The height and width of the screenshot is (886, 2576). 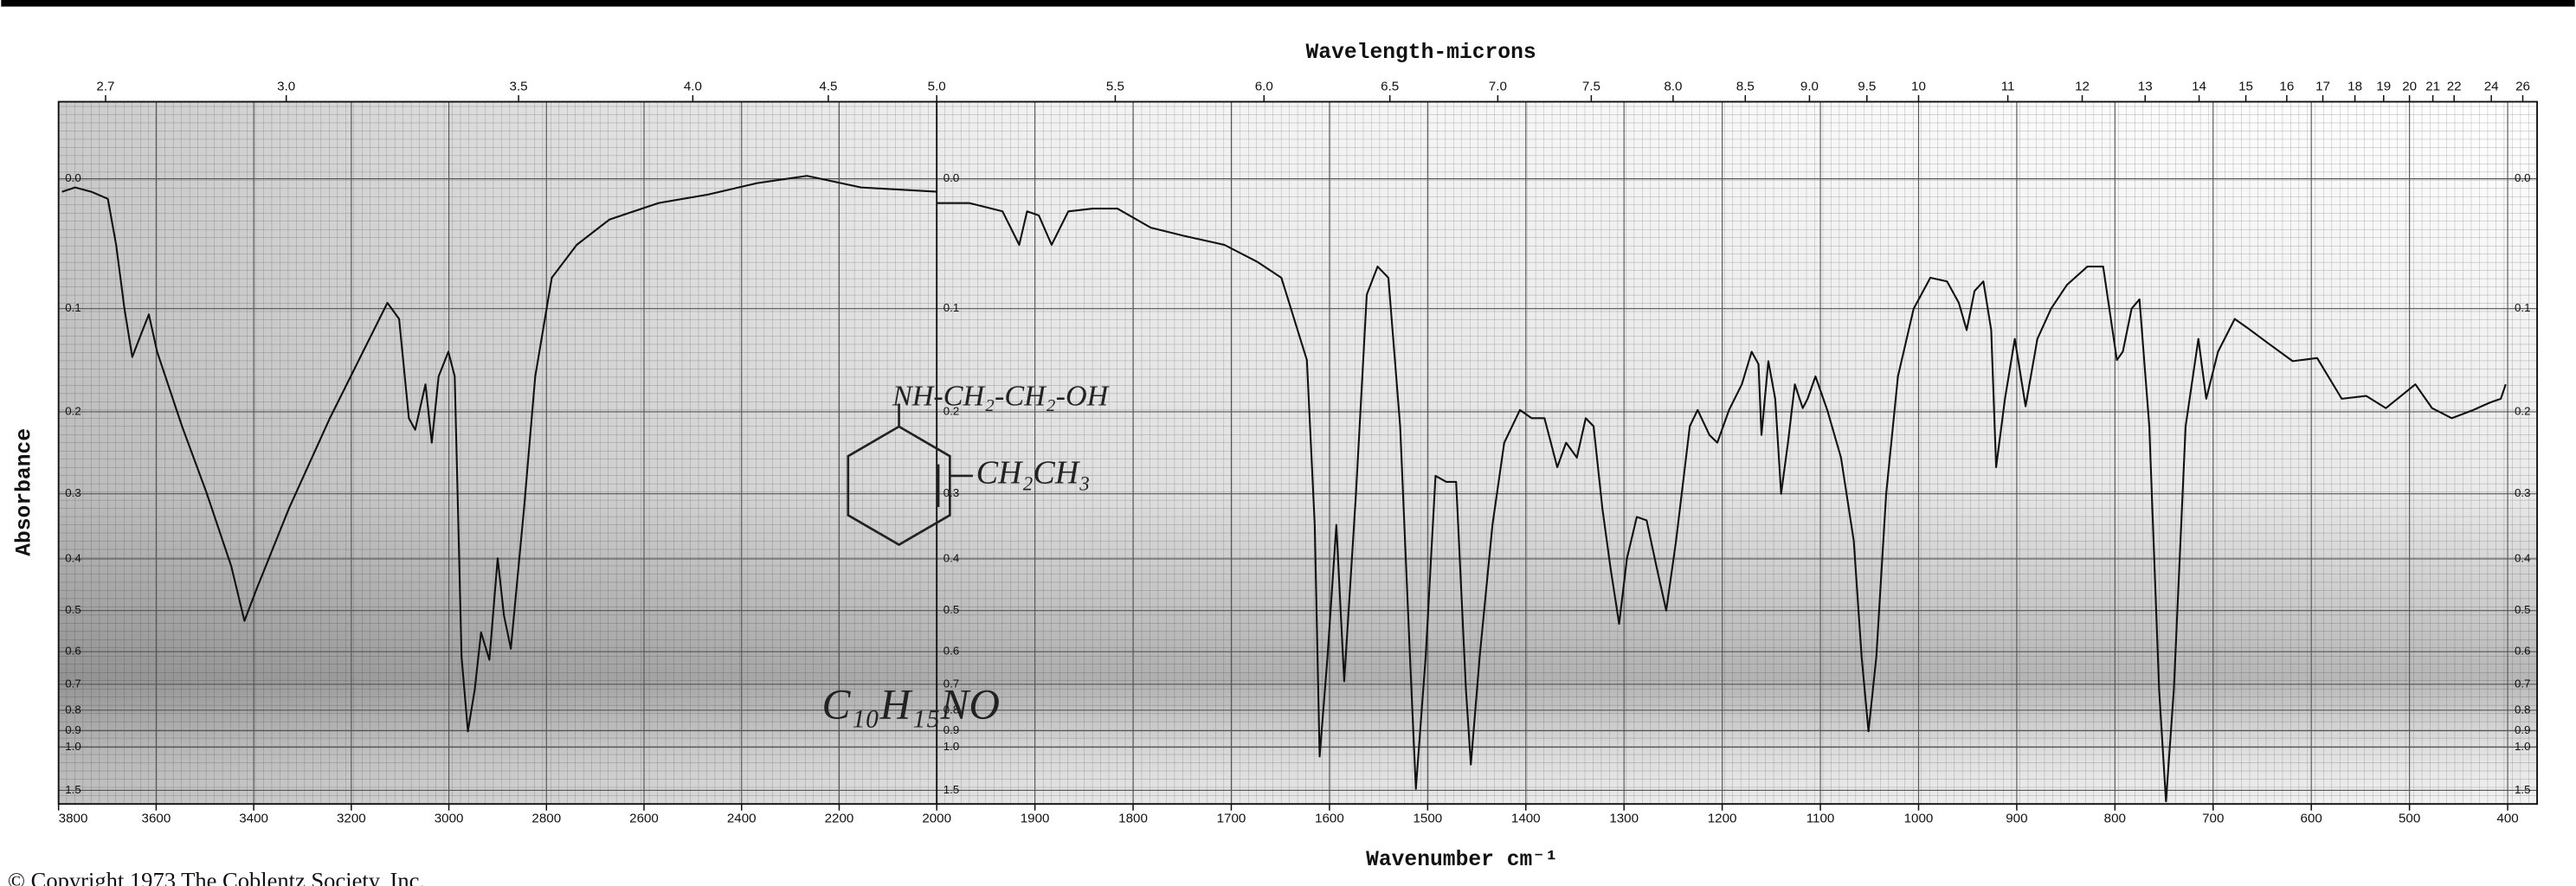 I want to click on top-axis-title: Wavelength-microns, so click(x=1421, y=53).